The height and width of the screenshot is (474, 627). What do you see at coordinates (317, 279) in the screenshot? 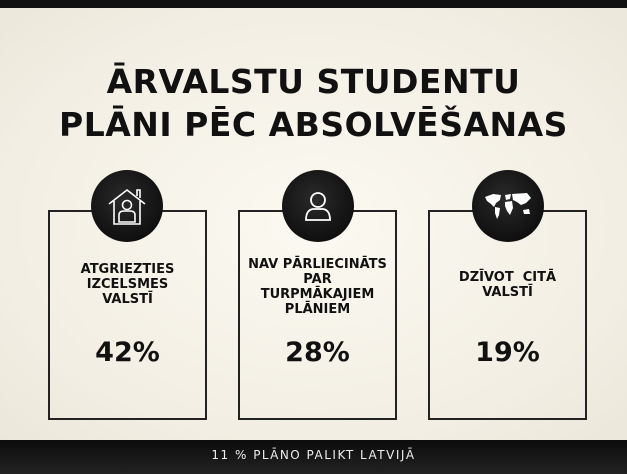
I see `card-label-line: PAR` at bounding box center [317, 279].